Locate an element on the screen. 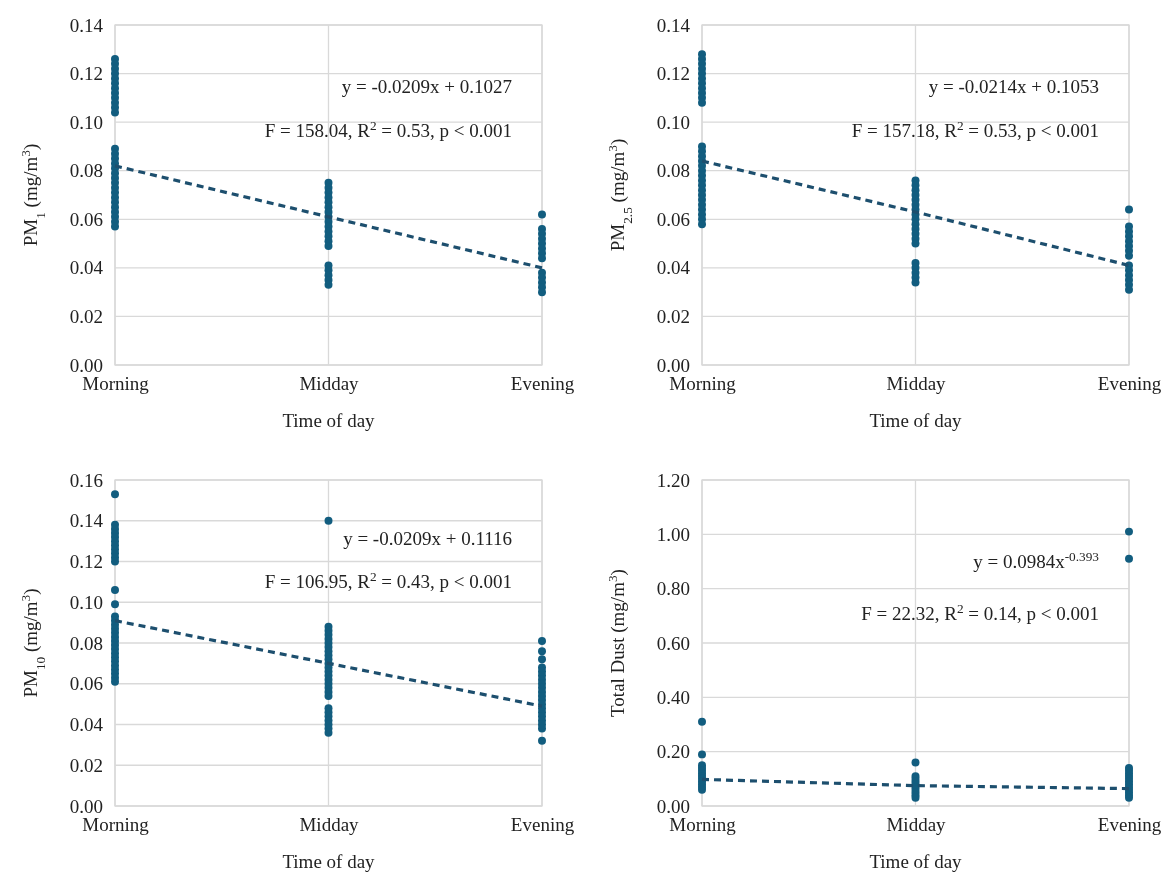 Image resolution: width=1174 pixels, height=886 pixels. y-tick-label: 0.80 is located at coordinates (673, 589).